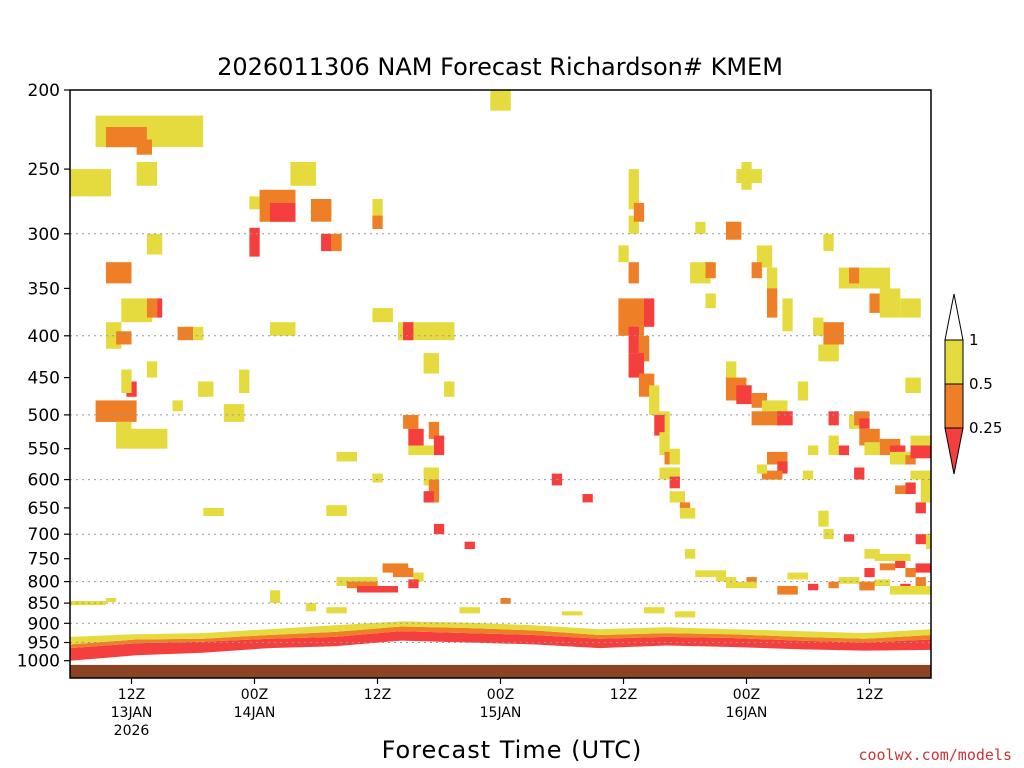 The width and height of the screenshot is (1024, 768). I want to click on y-tick-label: 500, so click(44, 416).